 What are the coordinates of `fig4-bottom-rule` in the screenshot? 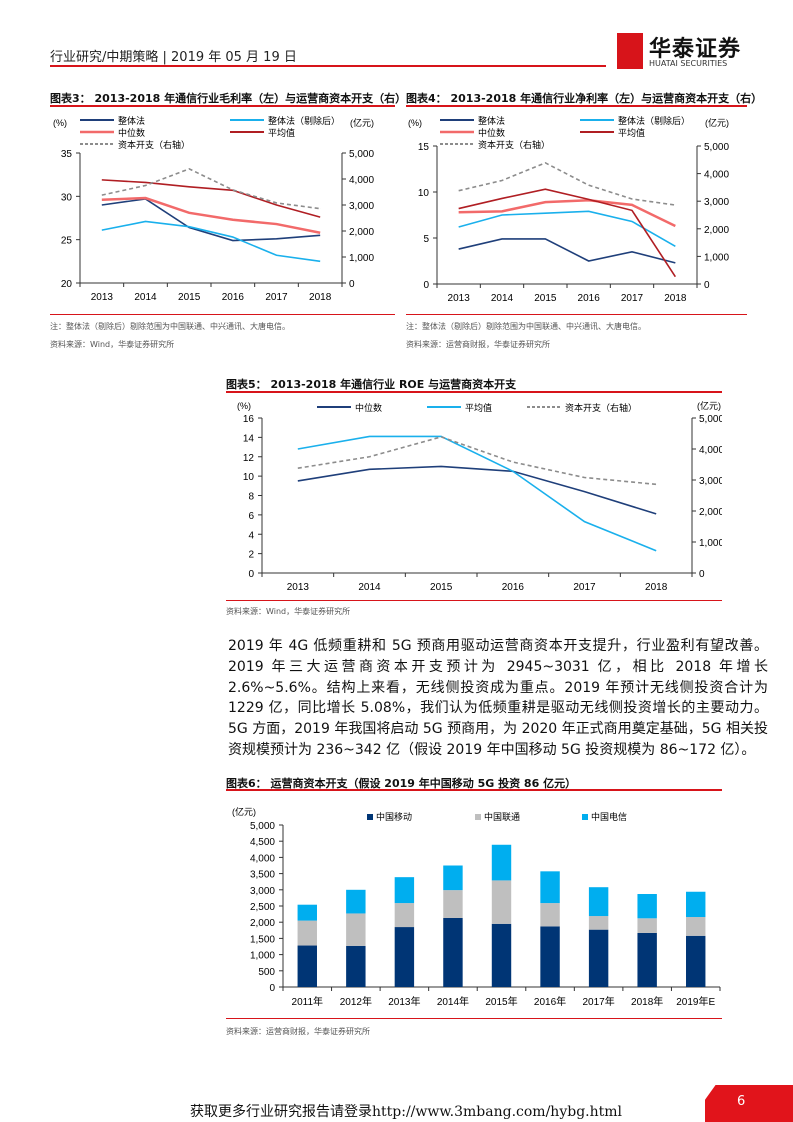 It's located at (576, 314).